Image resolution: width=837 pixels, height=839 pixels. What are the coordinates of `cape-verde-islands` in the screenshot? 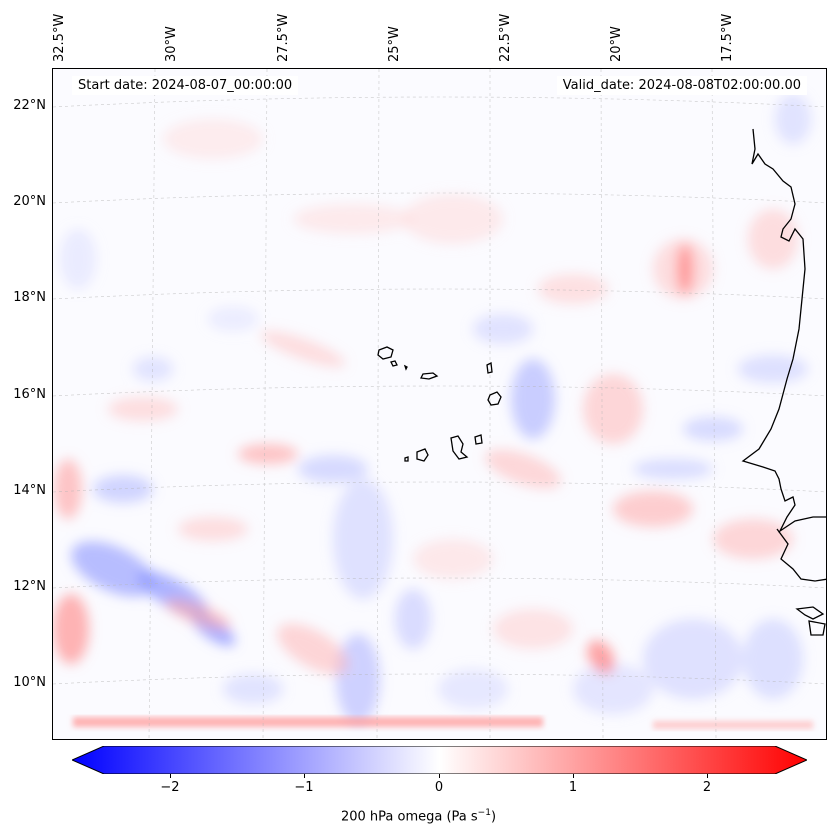 It's located at (439, 404).